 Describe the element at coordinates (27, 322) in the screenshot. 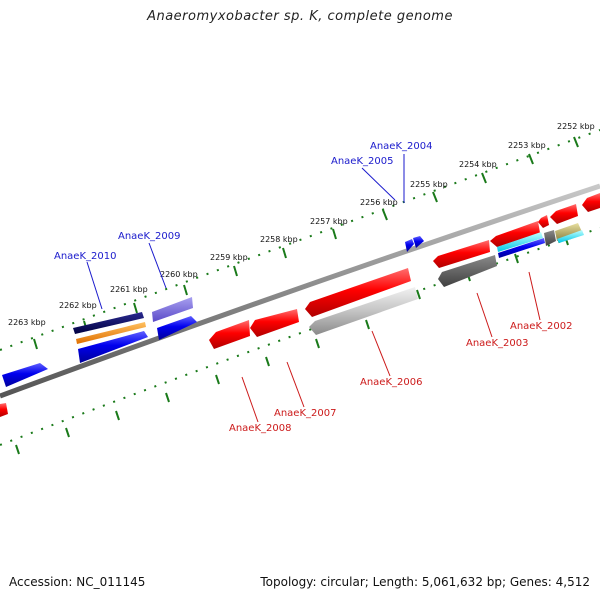

I see `kbp-label: 2263 kbp` at that location.